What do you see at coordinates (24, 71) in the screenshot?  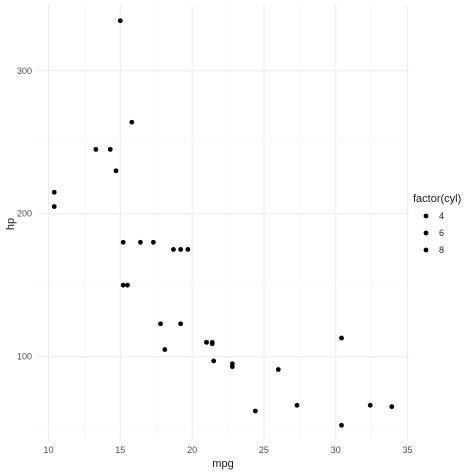 I see `y-tick-label: 300` at bounding box center [24, 71].